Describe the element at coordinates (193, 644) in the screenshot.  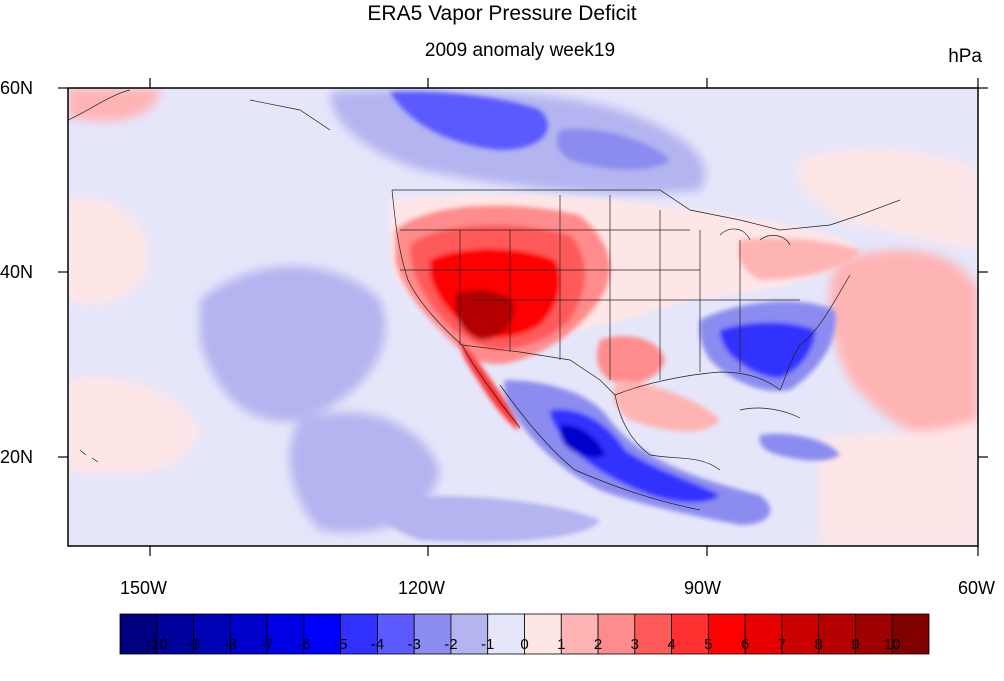
I see `colorbar-tick-label: -9` at that location.